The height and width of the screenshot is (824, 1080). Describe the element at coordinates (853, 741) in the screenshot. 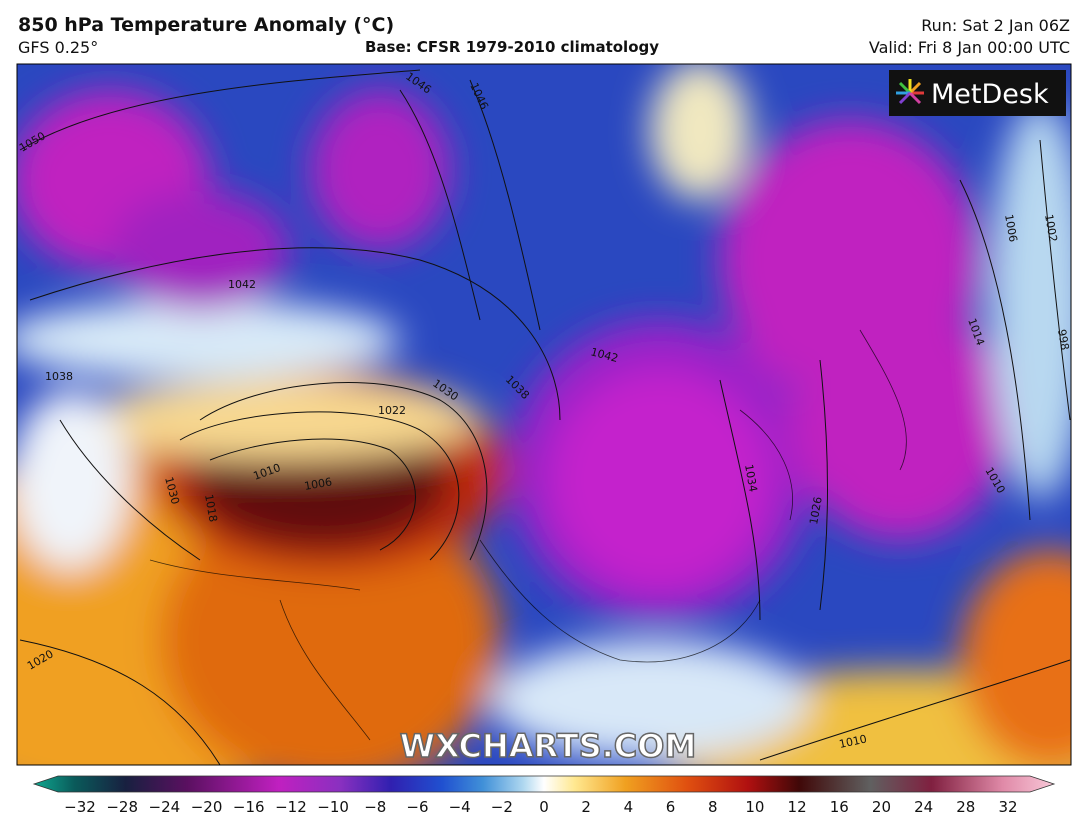

I see `isobar-label: 1010` at that location.